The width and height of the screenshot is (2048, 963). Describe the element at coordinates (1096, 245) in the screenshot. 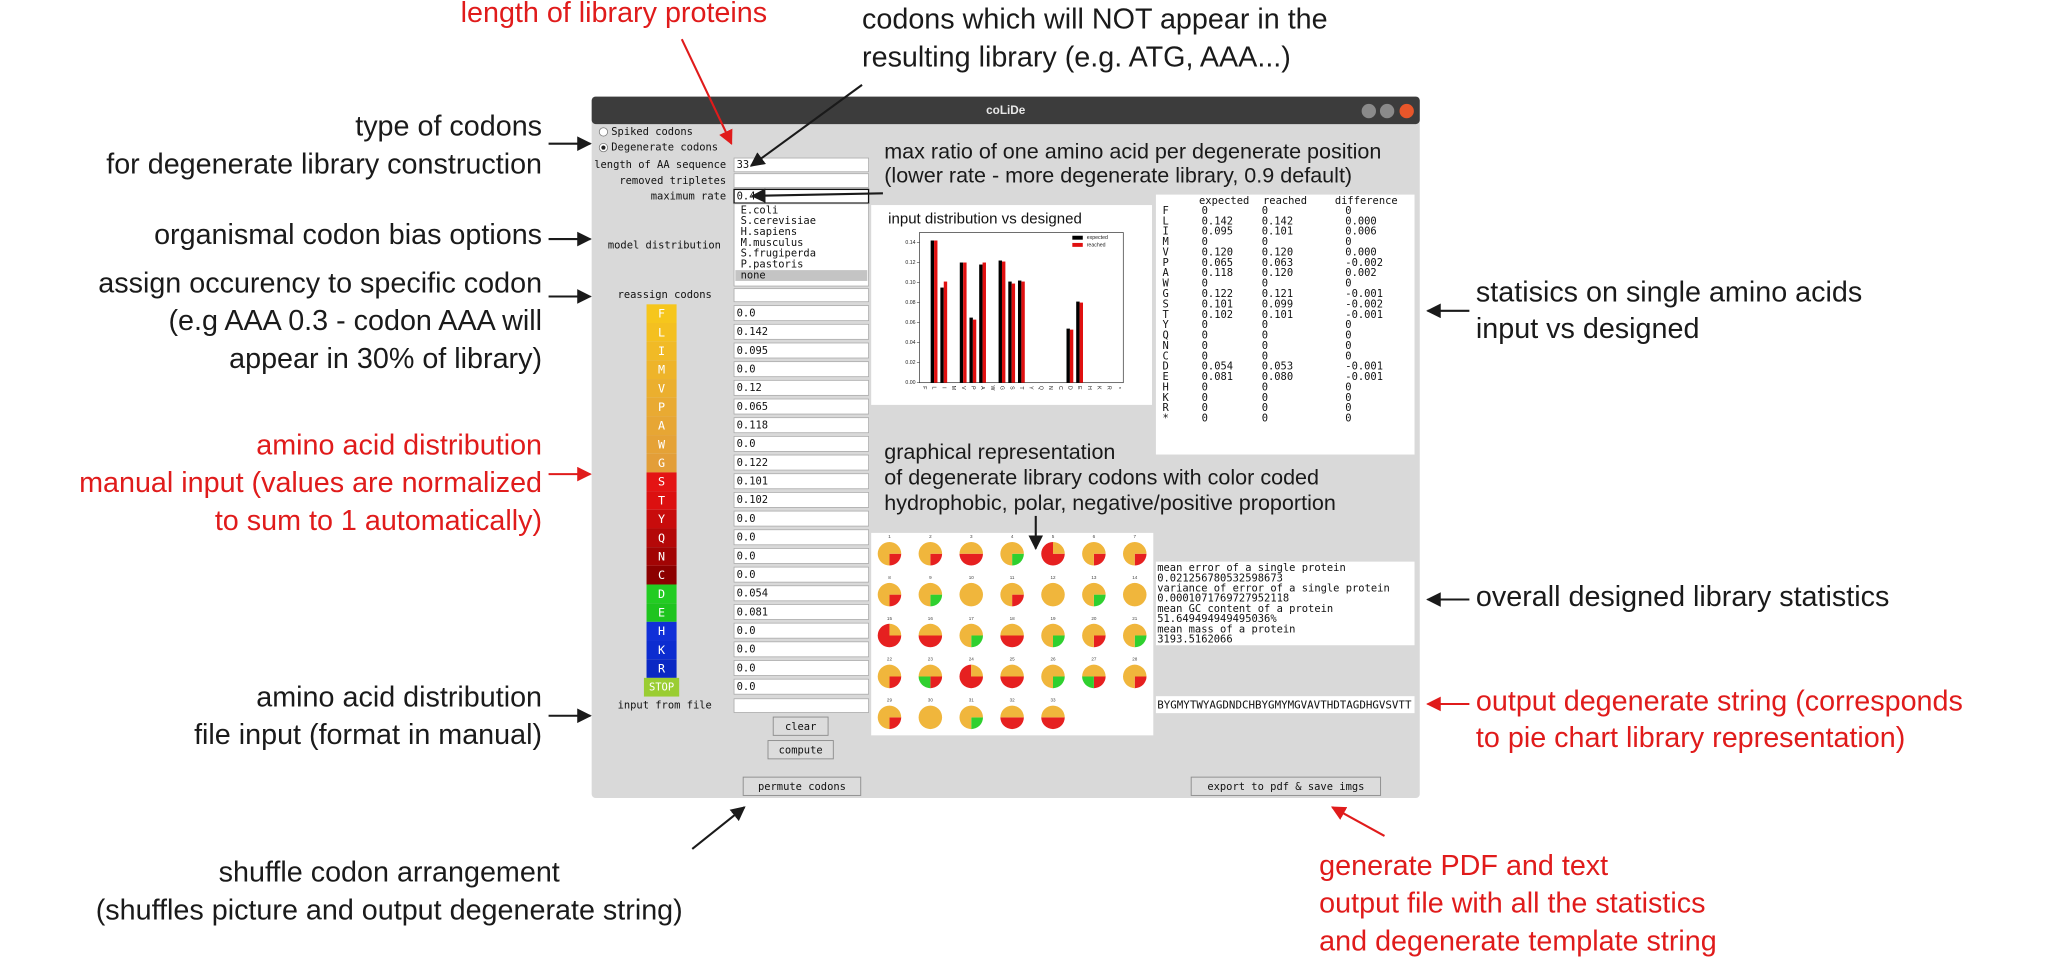

I see `legend-label: reached` at that location.